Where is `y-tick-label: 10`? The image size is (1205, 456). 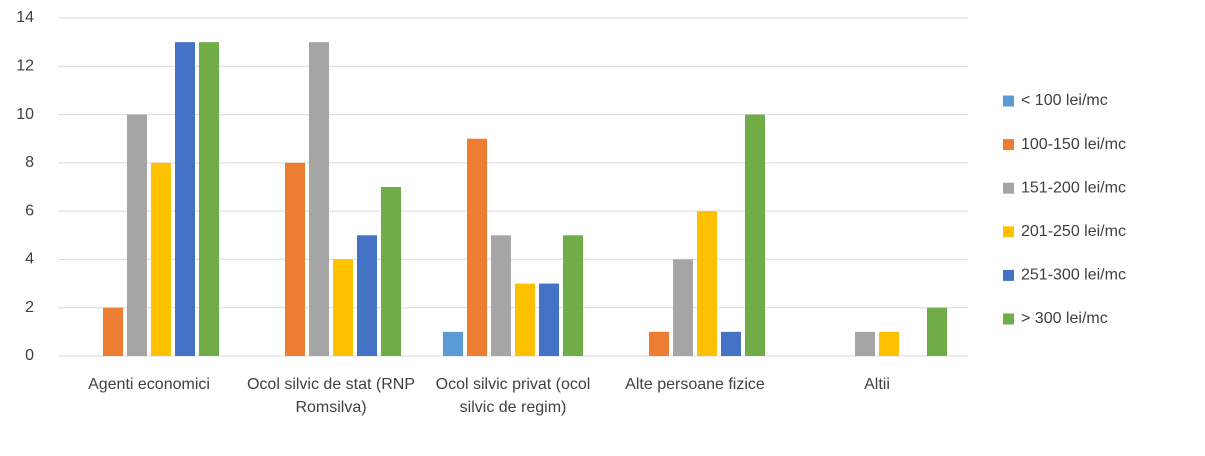
y-tick-label: 10 is located at coordinates (25, 114).